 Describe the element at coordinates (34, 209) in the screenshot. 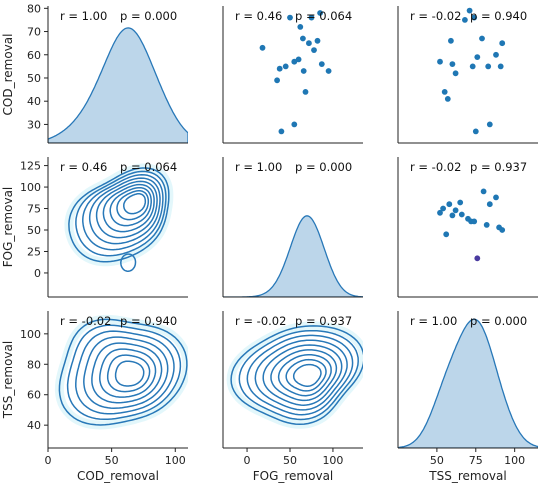

I see `y-tick-label: 75` at that location.